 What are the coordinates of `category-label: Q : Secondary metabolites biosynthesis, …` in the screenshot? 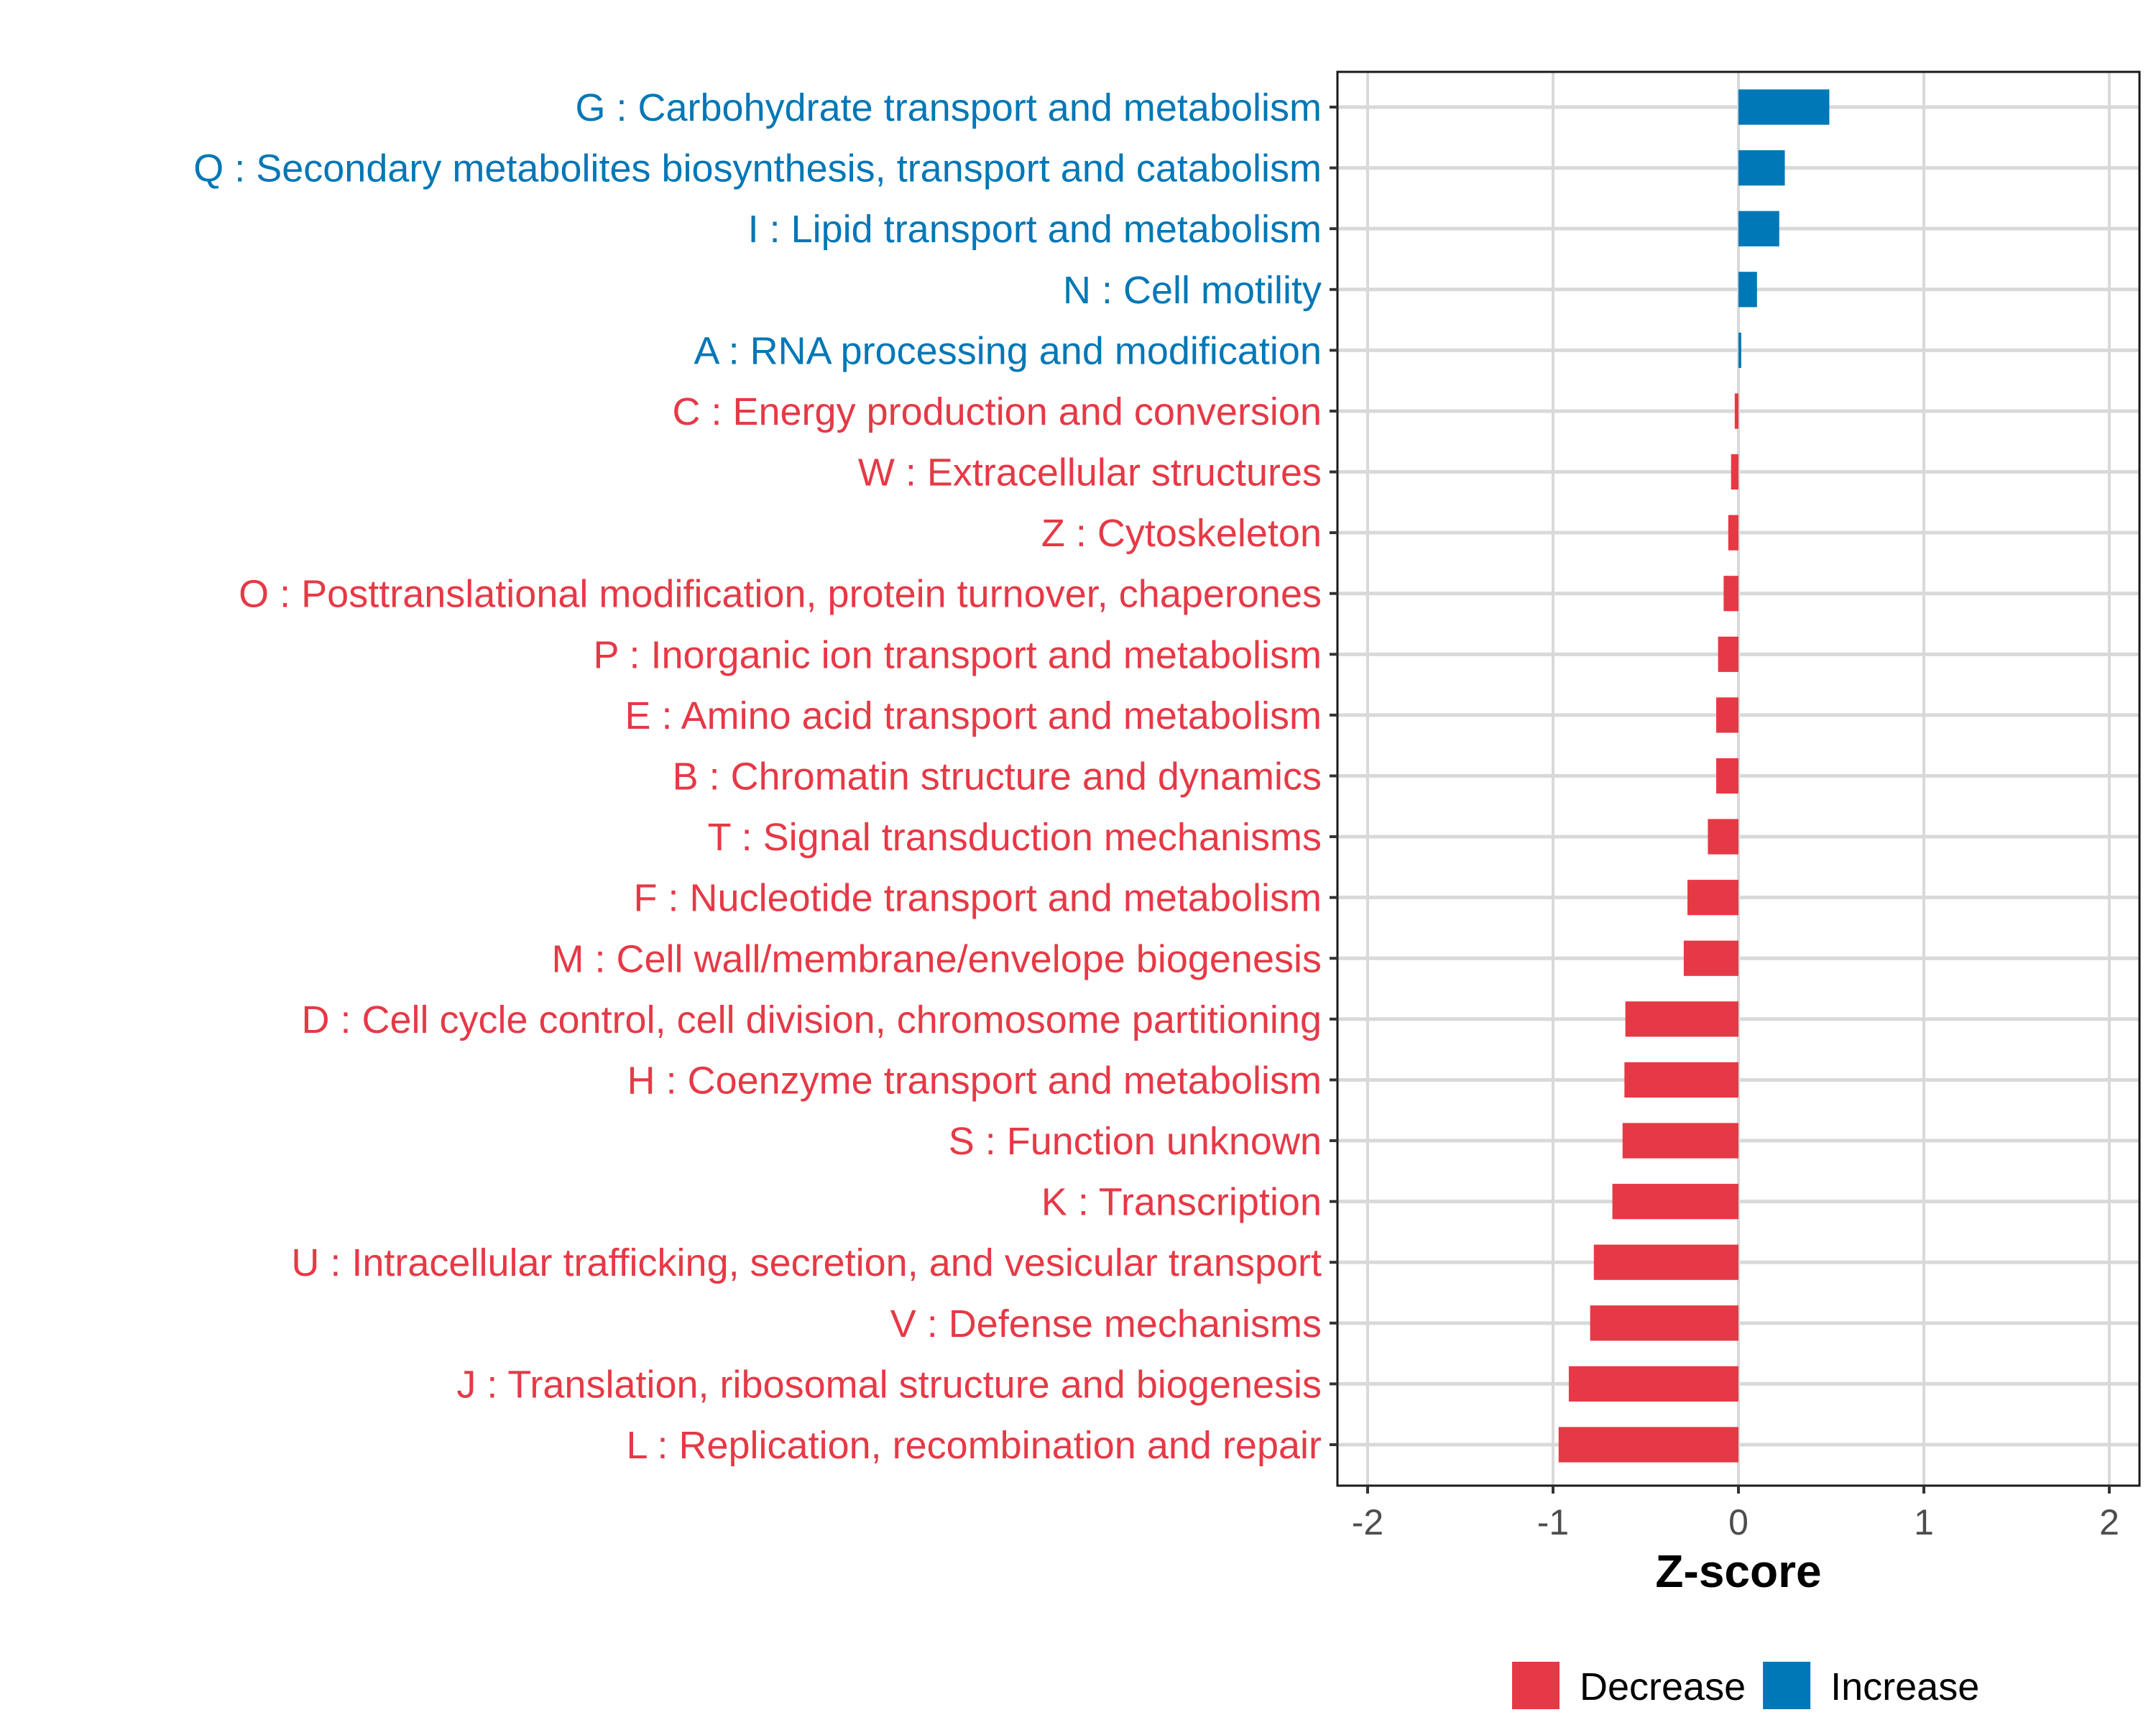 It's located at (758, 168).